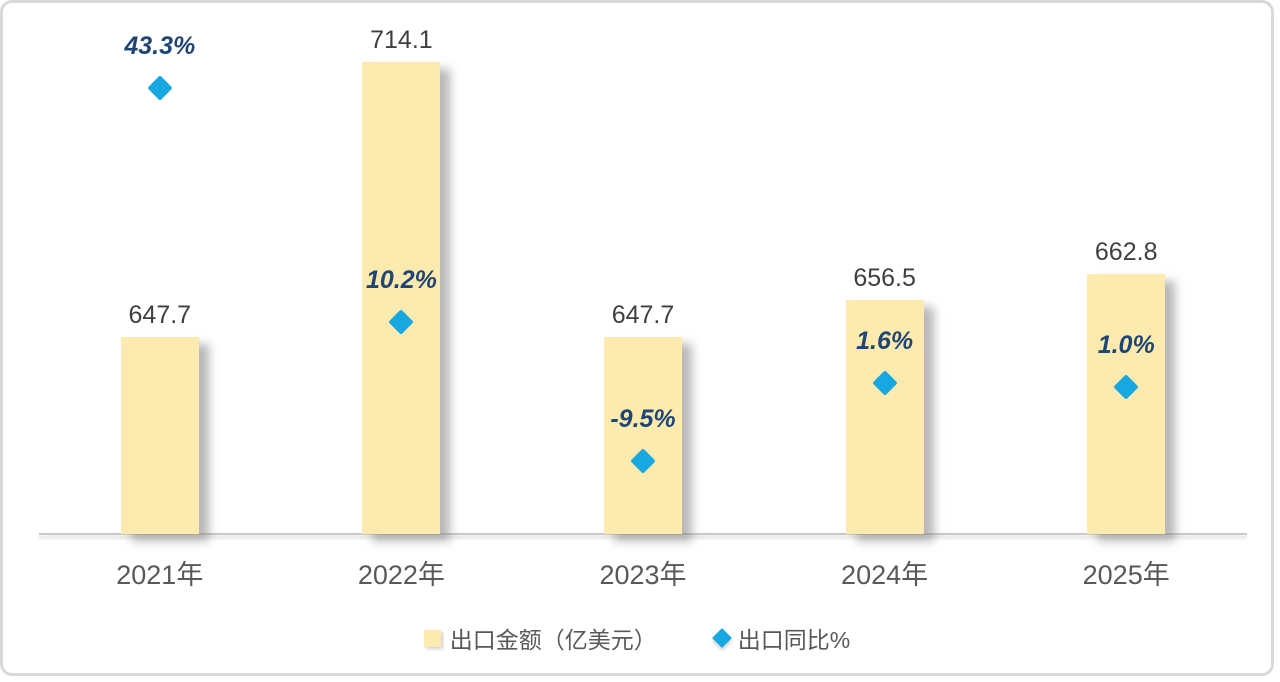 The width and height of the screenshot is (1280, 682). I want to click on legend: 出口金额（亿美元） 出口同比%, so click(637, 638).